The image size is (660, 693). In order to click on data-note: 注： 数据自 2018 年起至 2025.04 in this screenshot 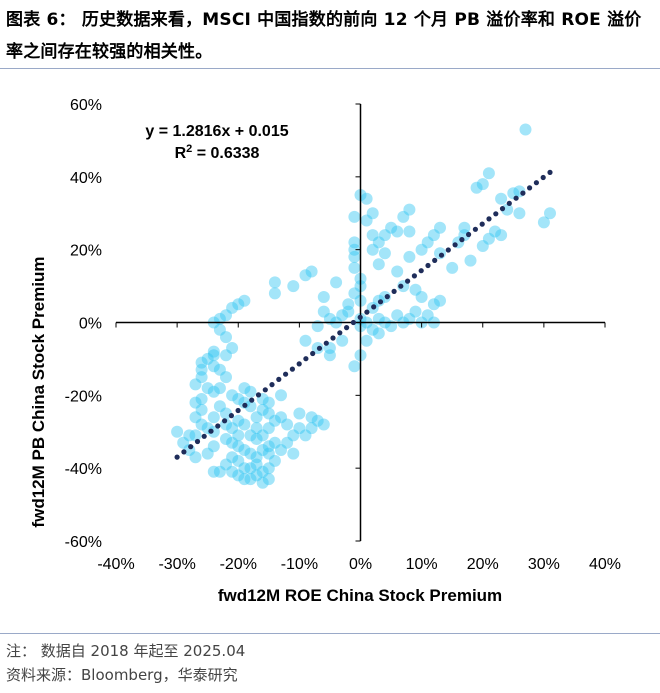, I will do `click(126, 651)`.